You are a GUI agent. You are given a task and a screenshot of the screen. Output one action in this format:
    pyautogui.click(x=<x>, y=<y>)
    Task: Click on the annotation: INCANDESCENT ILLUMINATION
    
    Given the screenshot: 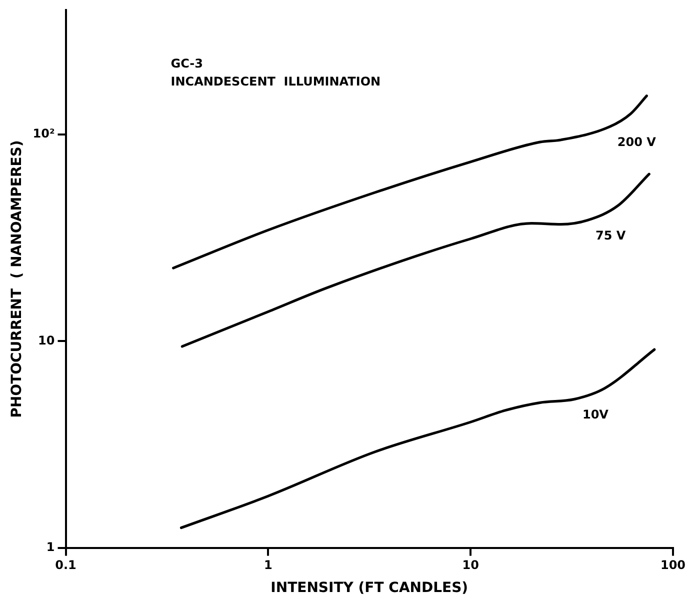 What is the action you would take?
    pyautogui.click(x=275, y=81)
    